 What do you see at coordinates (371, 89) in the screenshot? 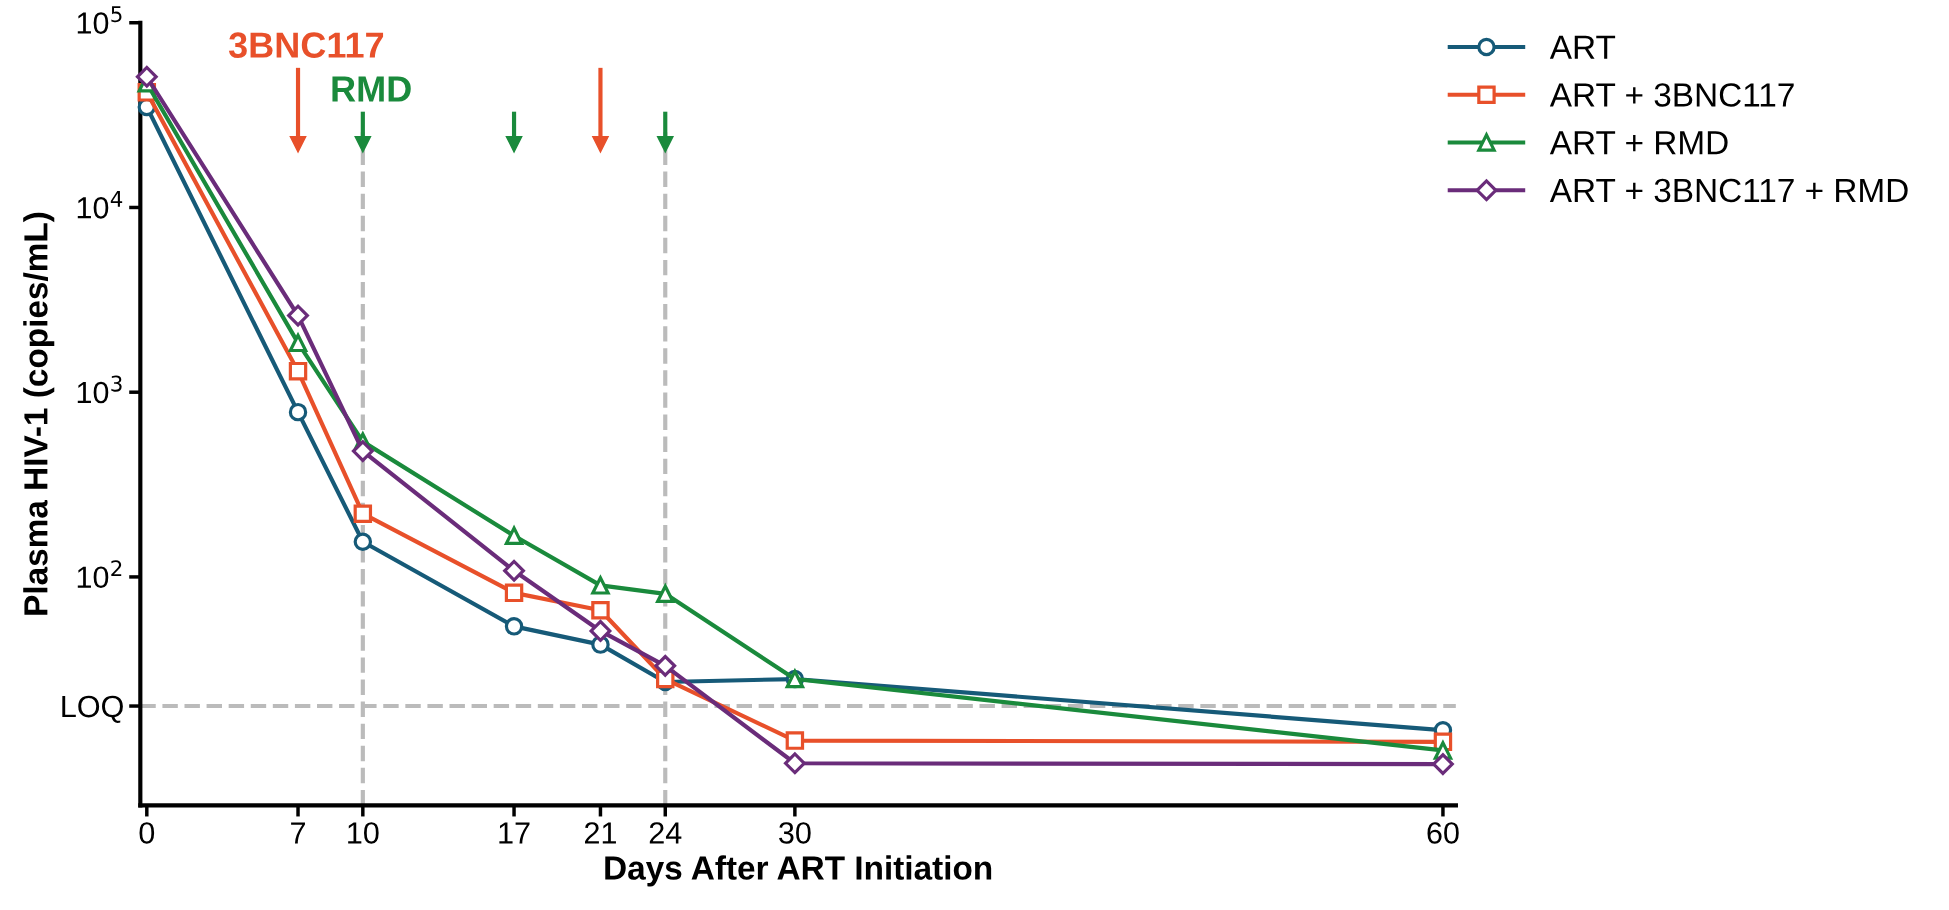
I see `annotation: RMD` at bounding box center [371, 89].